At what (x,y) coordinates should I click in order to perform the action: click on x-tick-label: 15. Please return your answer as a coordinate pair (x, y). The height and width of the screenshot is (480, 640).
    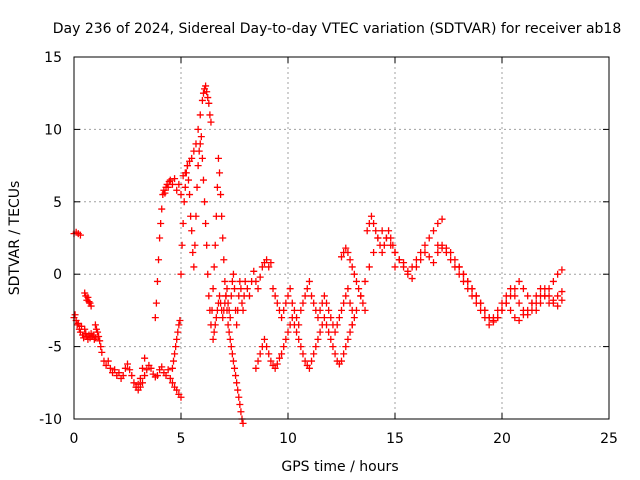
    Looking at the image, I should click on (395, 439).